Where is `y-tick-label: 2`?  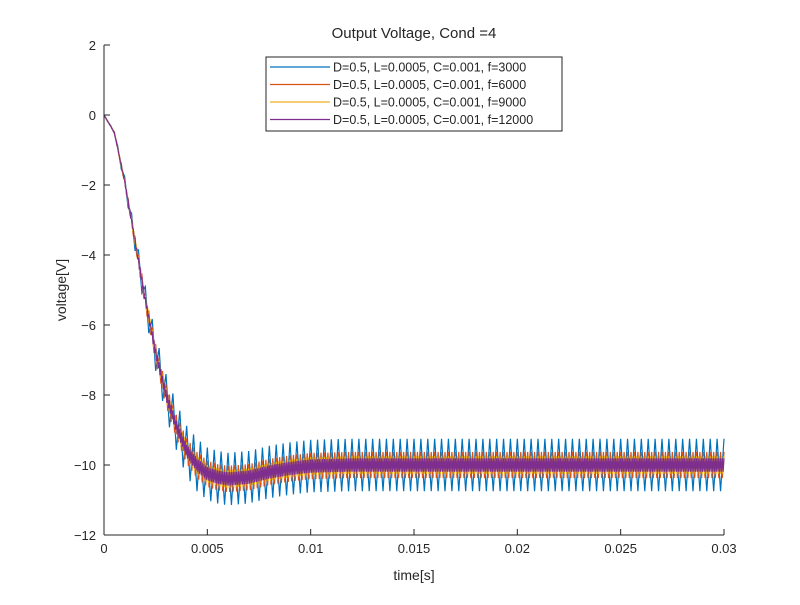 y-tick-label: 2 is located at coordinates (92, 45).